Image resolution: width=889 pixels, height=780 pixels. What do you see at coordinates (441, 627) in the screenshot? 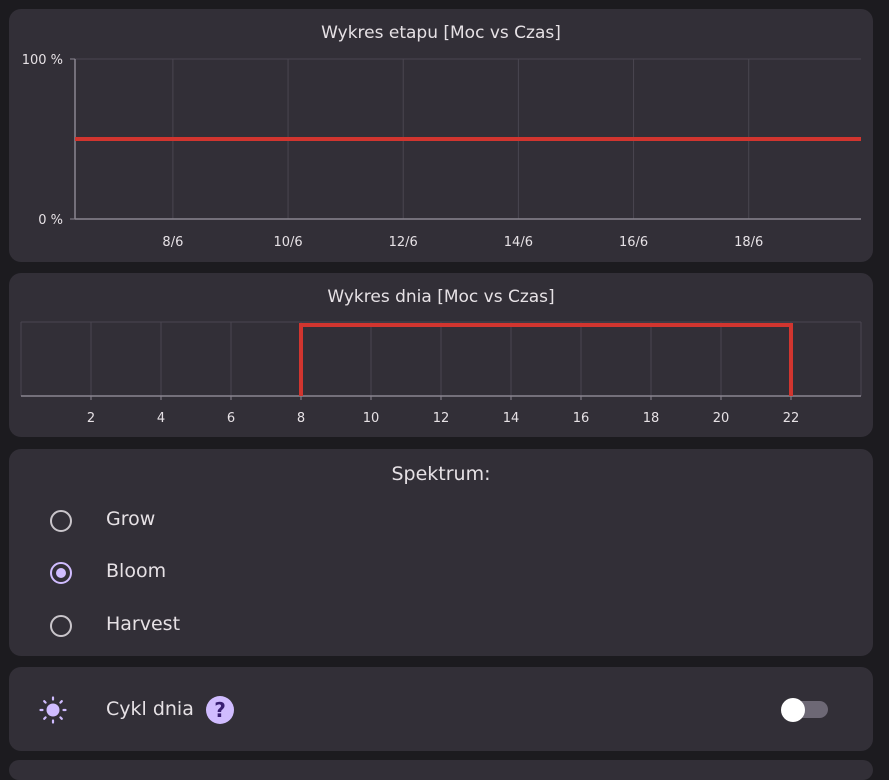
I see `spectrum-option-harvest: Harvest` at bounding box center [441, 627].